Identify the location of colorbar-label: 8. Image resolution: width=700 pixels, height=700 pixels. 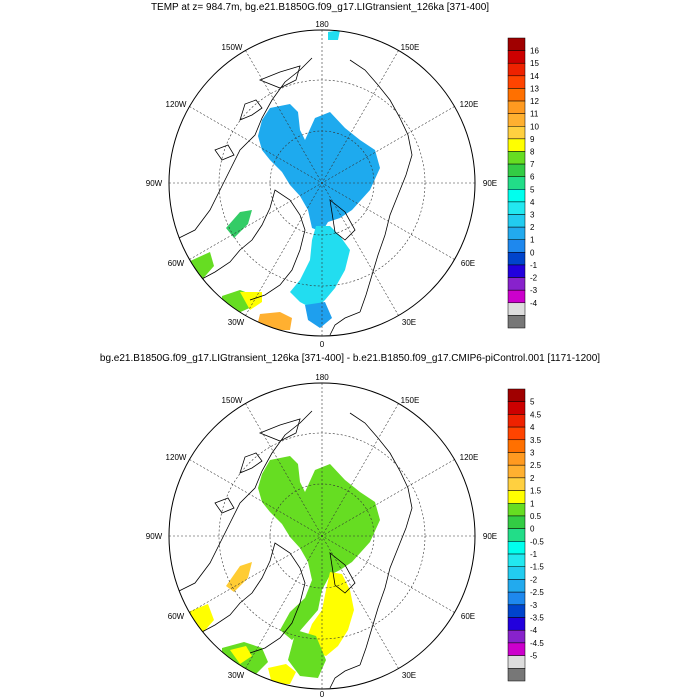
(532, 151).